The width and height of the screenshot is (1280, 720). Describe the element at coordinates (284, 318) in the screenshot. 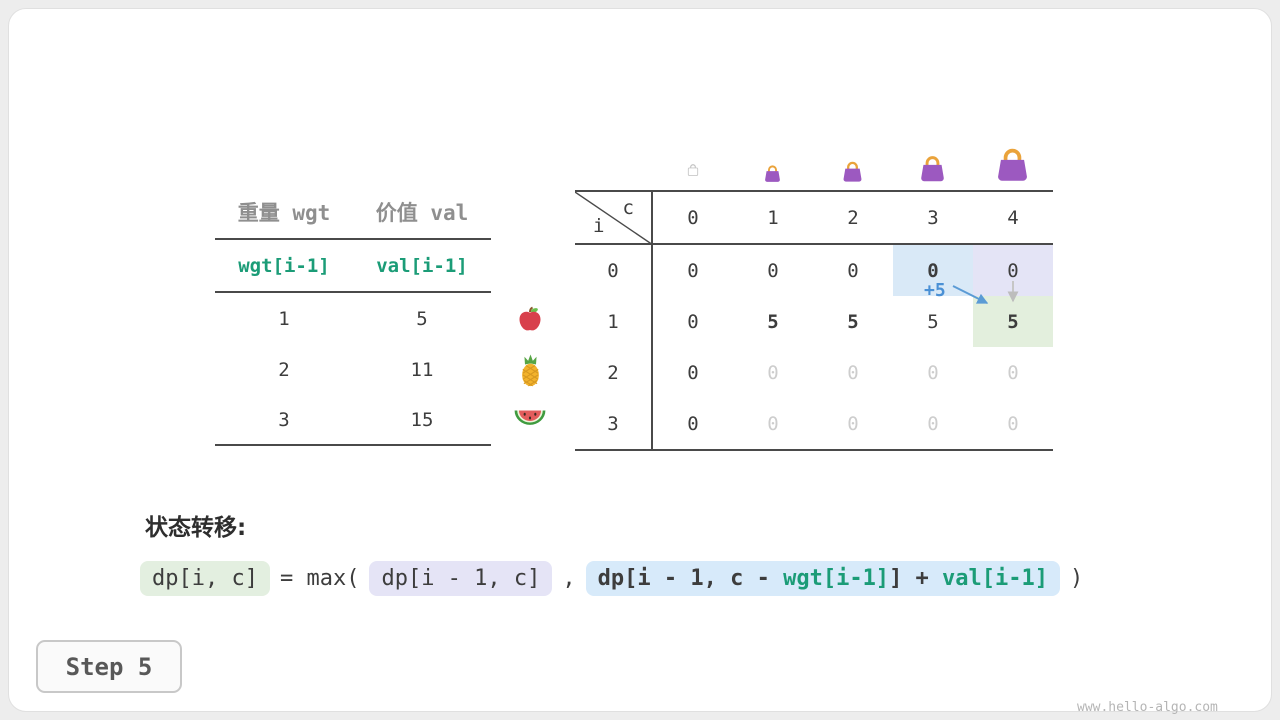

I see `item-1-weight: 1` at that location.